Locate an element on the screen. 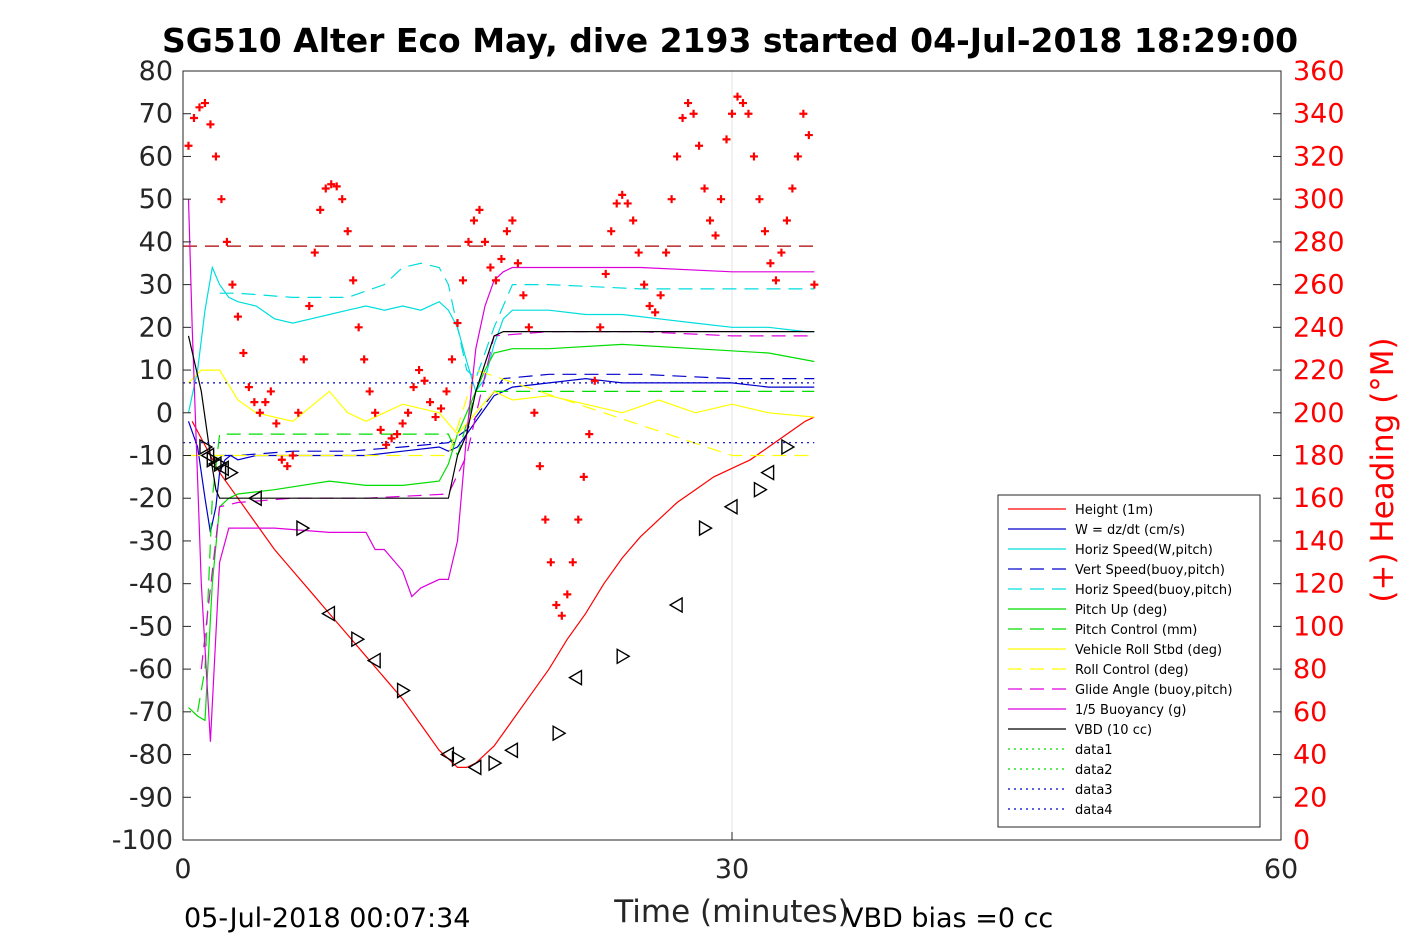 This screenshot has height=945, width=1417. right-axis-label: (+) Heading (°M) is located at coordinates (1383, 469).